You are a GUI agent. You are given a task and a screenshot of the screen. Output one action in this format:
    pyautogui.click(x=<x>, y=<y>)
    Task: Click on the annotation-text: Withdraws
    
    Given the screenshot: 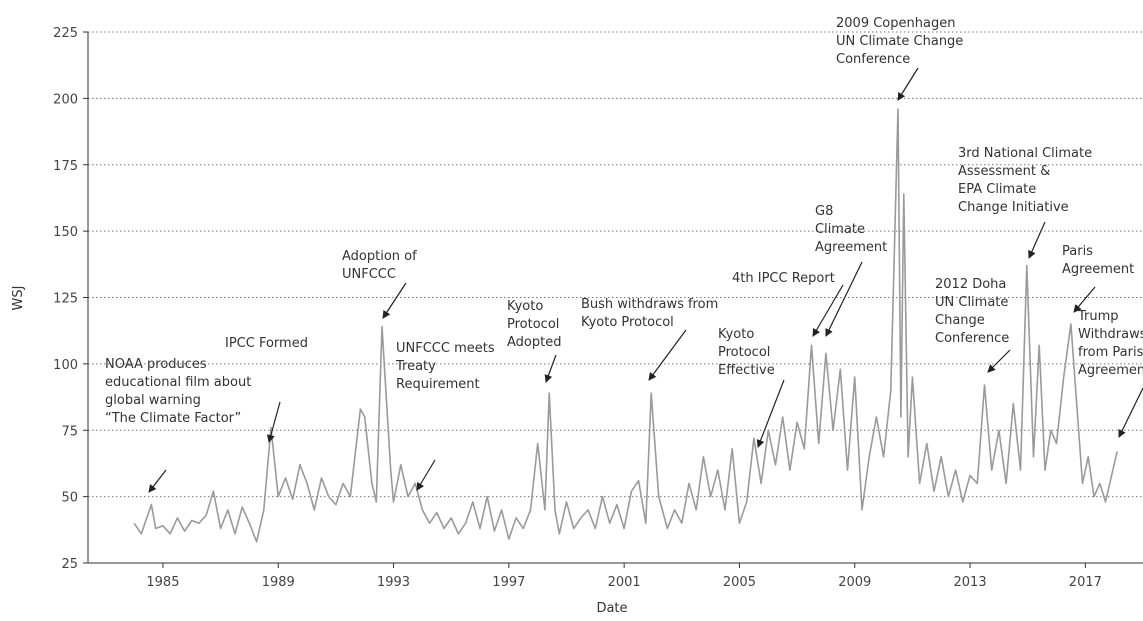 What is the action you would take?
    pyautogui.click(x=1110, y=334)
    